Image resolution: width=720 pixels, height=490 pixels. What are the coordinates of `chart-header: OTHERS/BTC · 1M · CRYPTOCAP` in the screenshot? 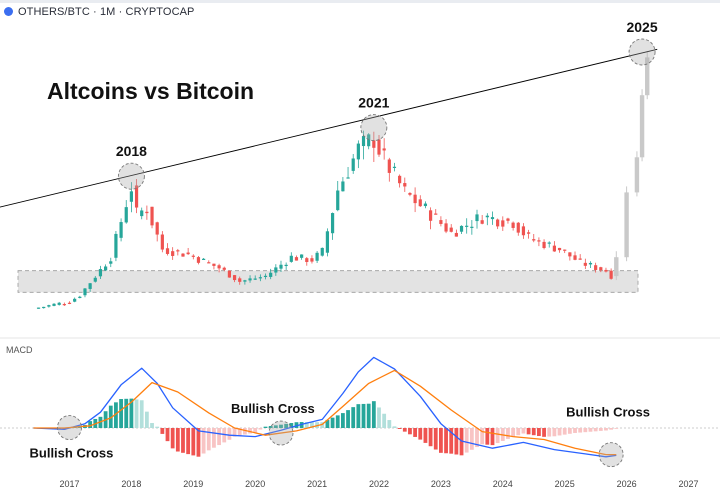 It's located at (360, 11).